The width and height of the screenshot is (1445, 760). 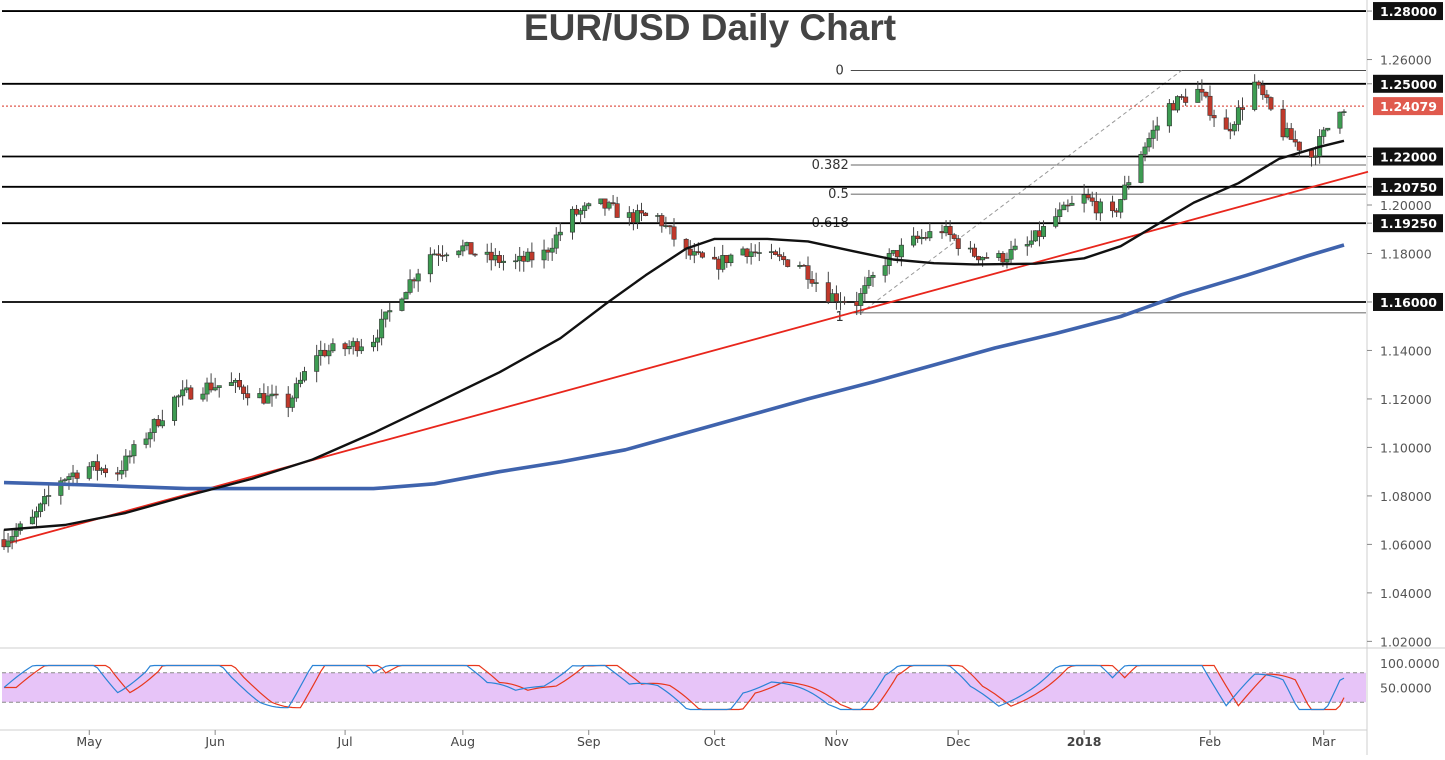 I want to click on y-tick-label: 1.26000, so click(x=1406, y=60).